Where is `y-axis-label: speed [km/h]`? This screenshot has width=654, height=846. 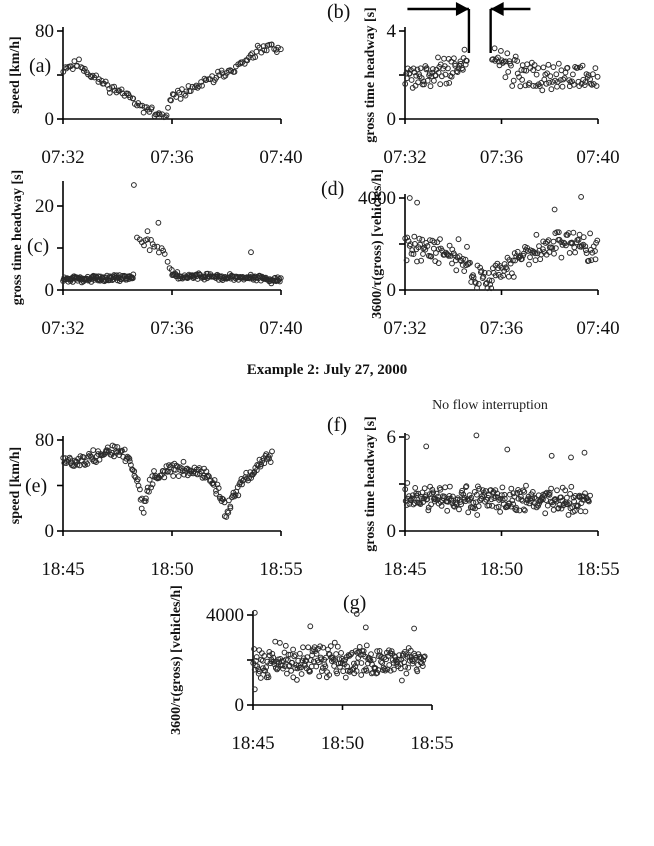 y-axis-label: speed [km/h] is located at coordinates (15, 485).